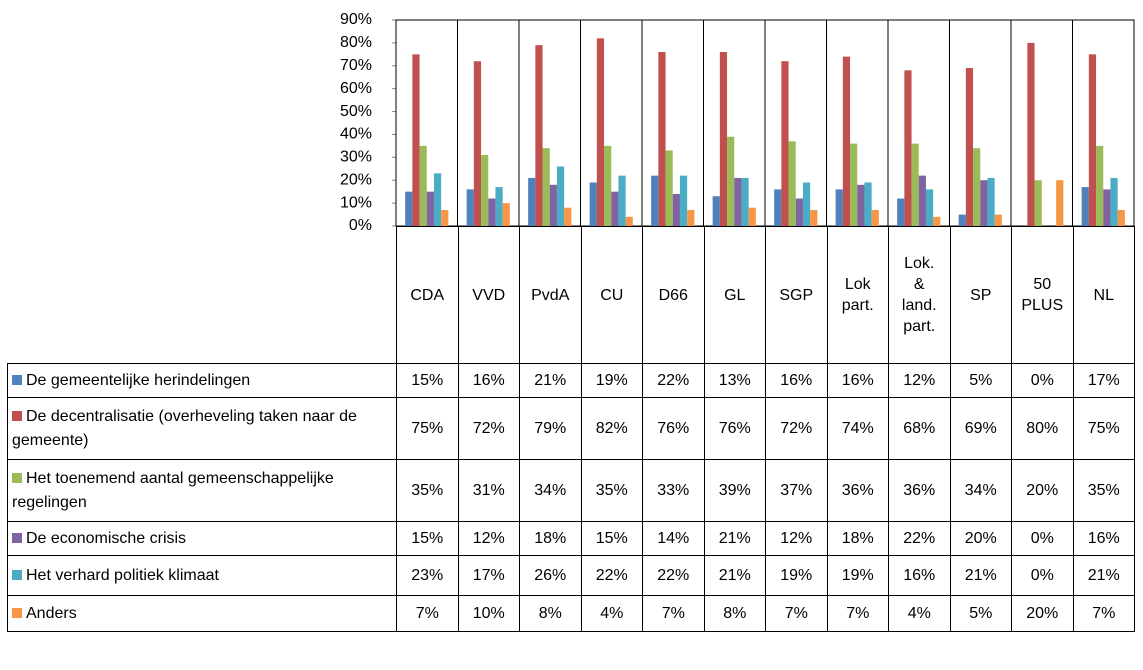  Describe the element at coordinates (356, 88) in the screenshot. I see `y-tick-label: 60%` at that location.